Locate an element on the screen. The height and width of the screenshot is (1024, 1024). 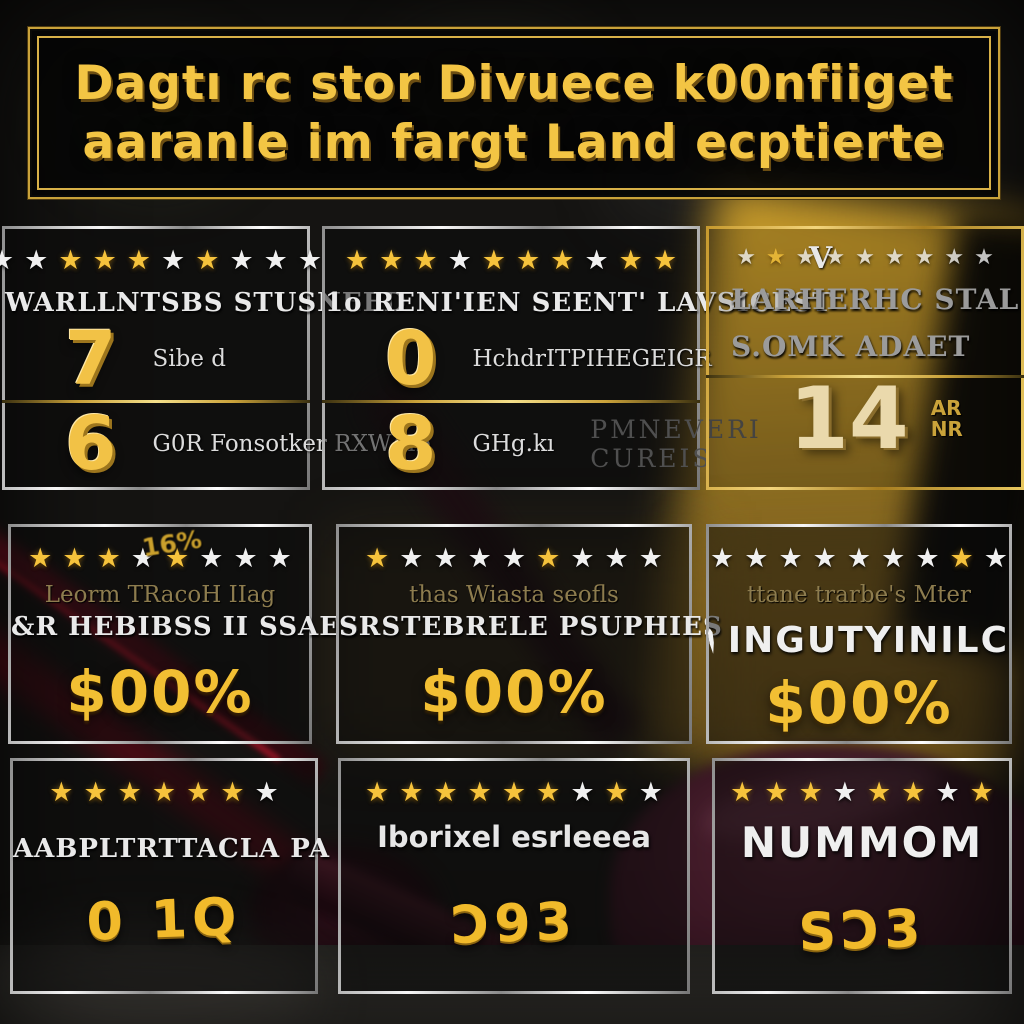
star-rating-row: ★ ★ ★ ★ ★ ★ ★ ★ ★ is located at coordinates (514, 558).